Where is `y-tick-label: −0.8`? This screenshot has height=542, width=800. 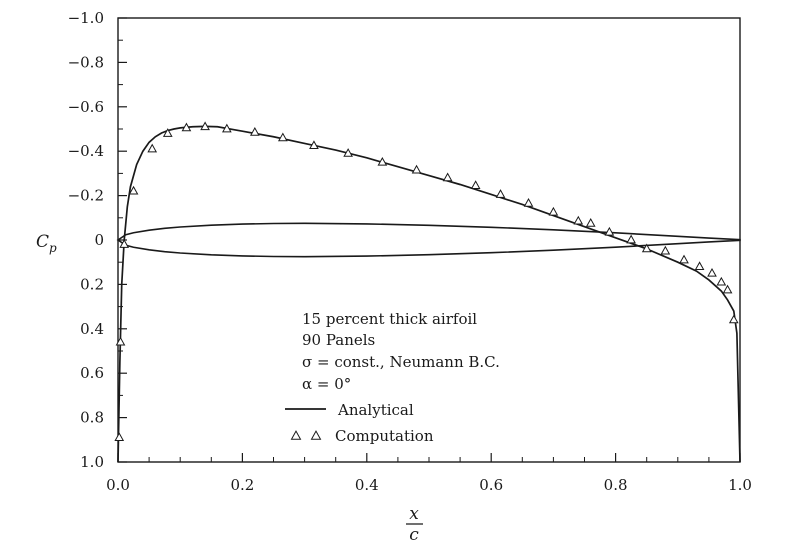 y-tick-label: −0.8 is located at coordinates (86, 62).